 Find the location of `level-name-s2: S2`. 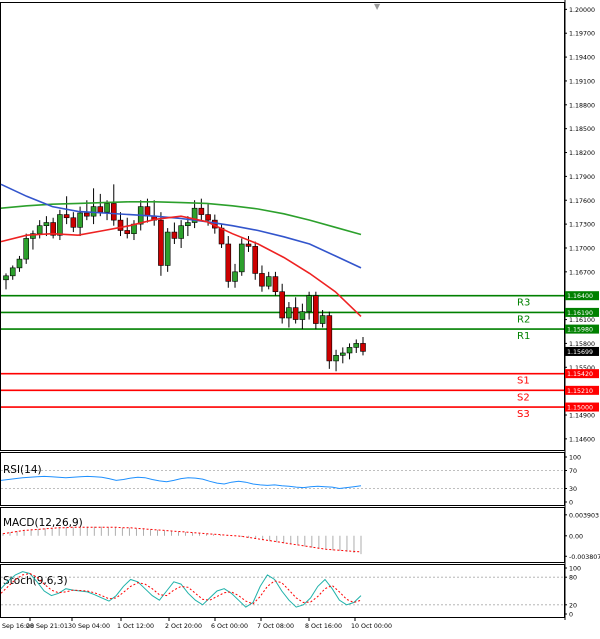

level-name-s2: S2 is located at coordinates (523, 397).